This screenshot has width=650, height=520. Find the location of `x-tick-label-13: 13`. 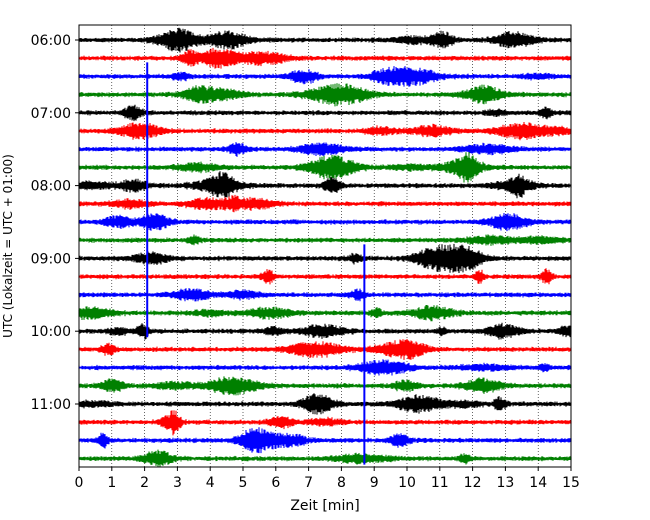

x-tick-label-13: 13 is located at coordinates (505, 483).